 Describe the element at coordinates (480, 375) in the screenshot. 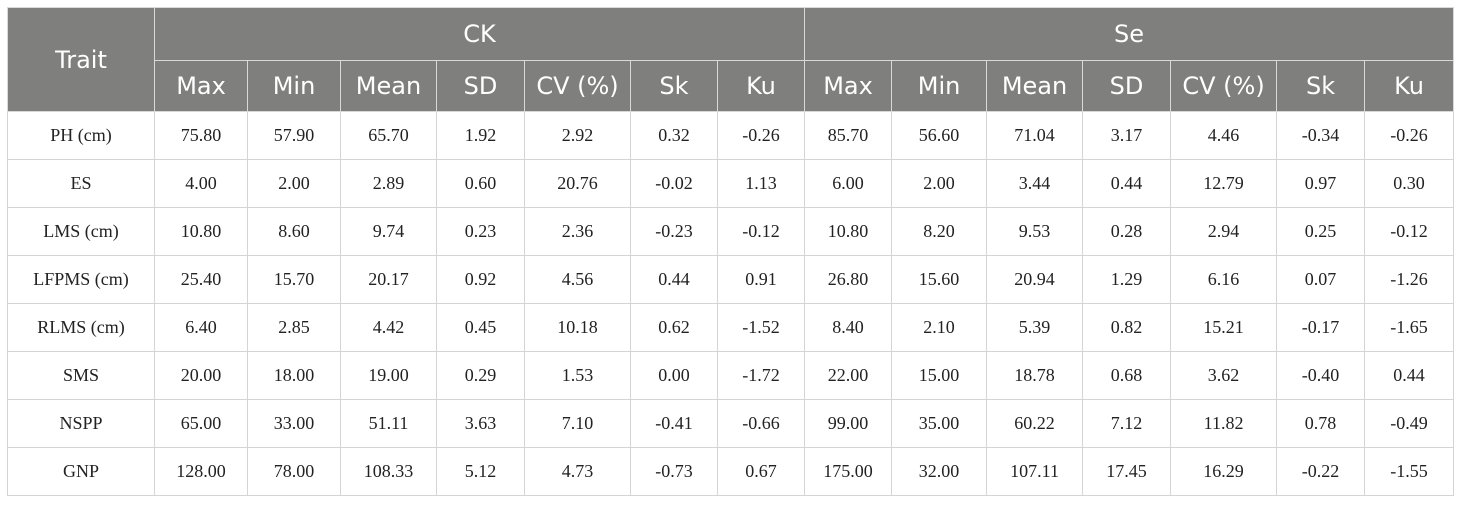

I see `value-cell-ck: 0.29` at that location.